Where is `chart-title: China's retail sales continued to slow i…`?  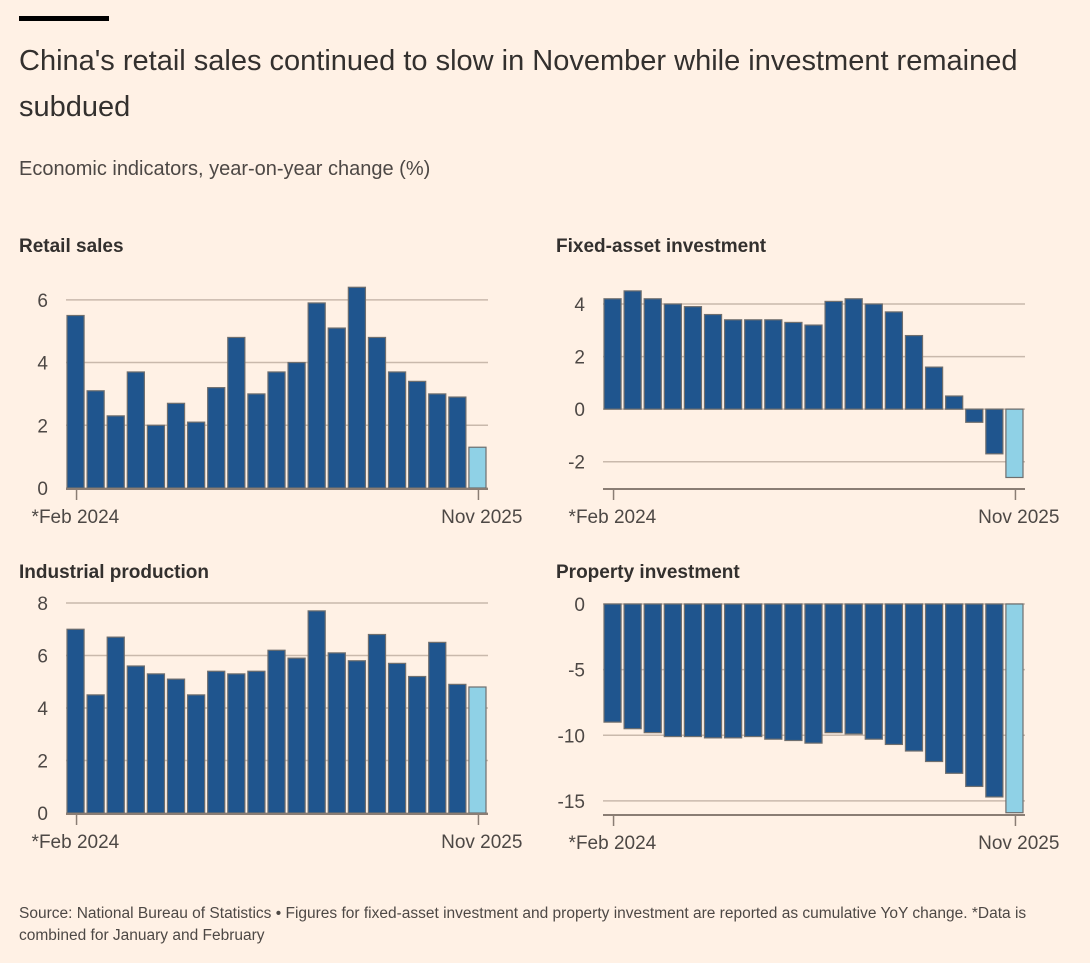
chart-title: China's retail sales continued to slow i… is located at coordinates (518, 84).